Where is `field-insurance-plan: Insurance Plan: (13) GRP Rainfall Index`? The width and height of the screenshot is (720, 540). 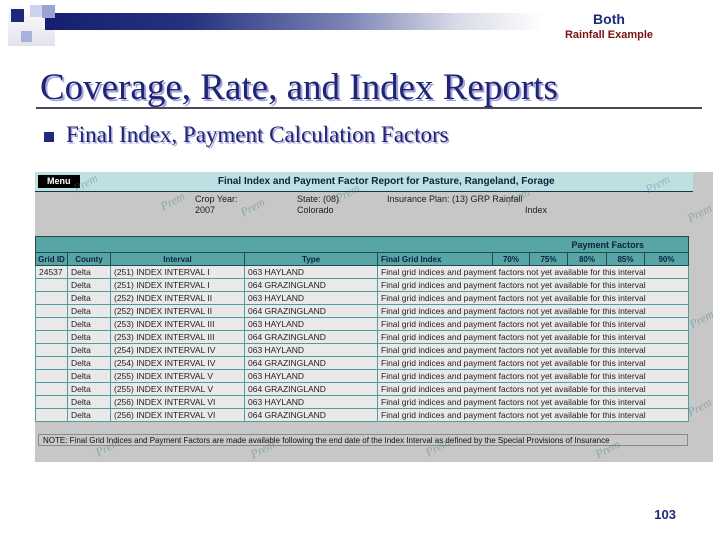
field-insurance-plan: Insurance Plan: (13) GRP Rainfall Index is located at coordinates (467, 205).